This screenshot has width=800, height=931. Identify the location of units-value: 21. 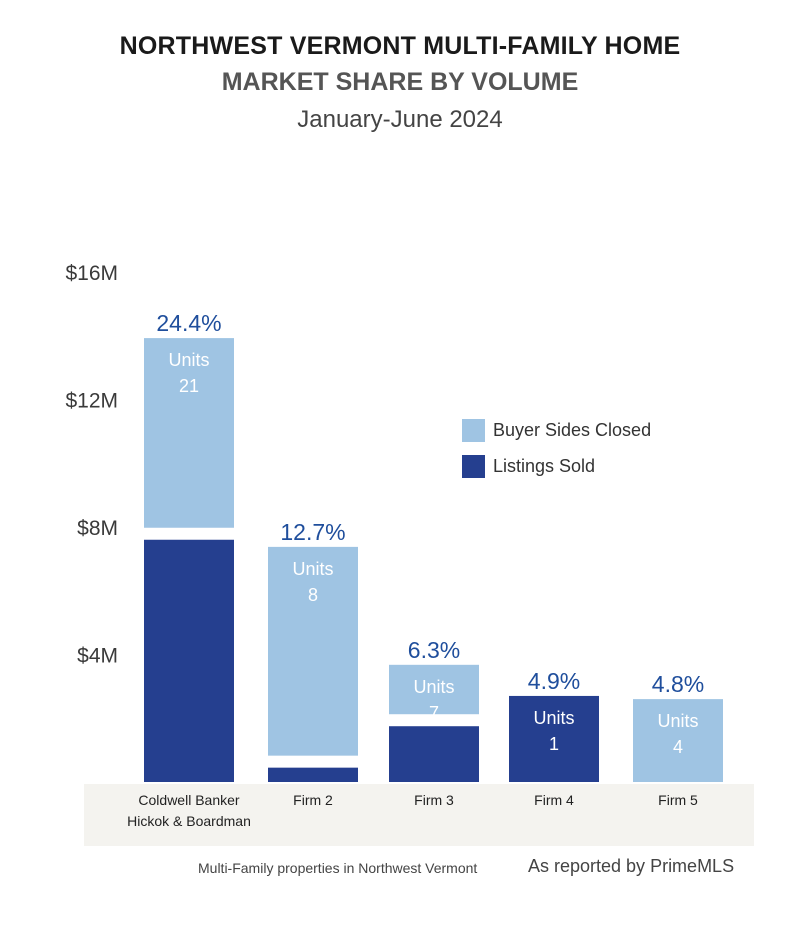
(189, 386).